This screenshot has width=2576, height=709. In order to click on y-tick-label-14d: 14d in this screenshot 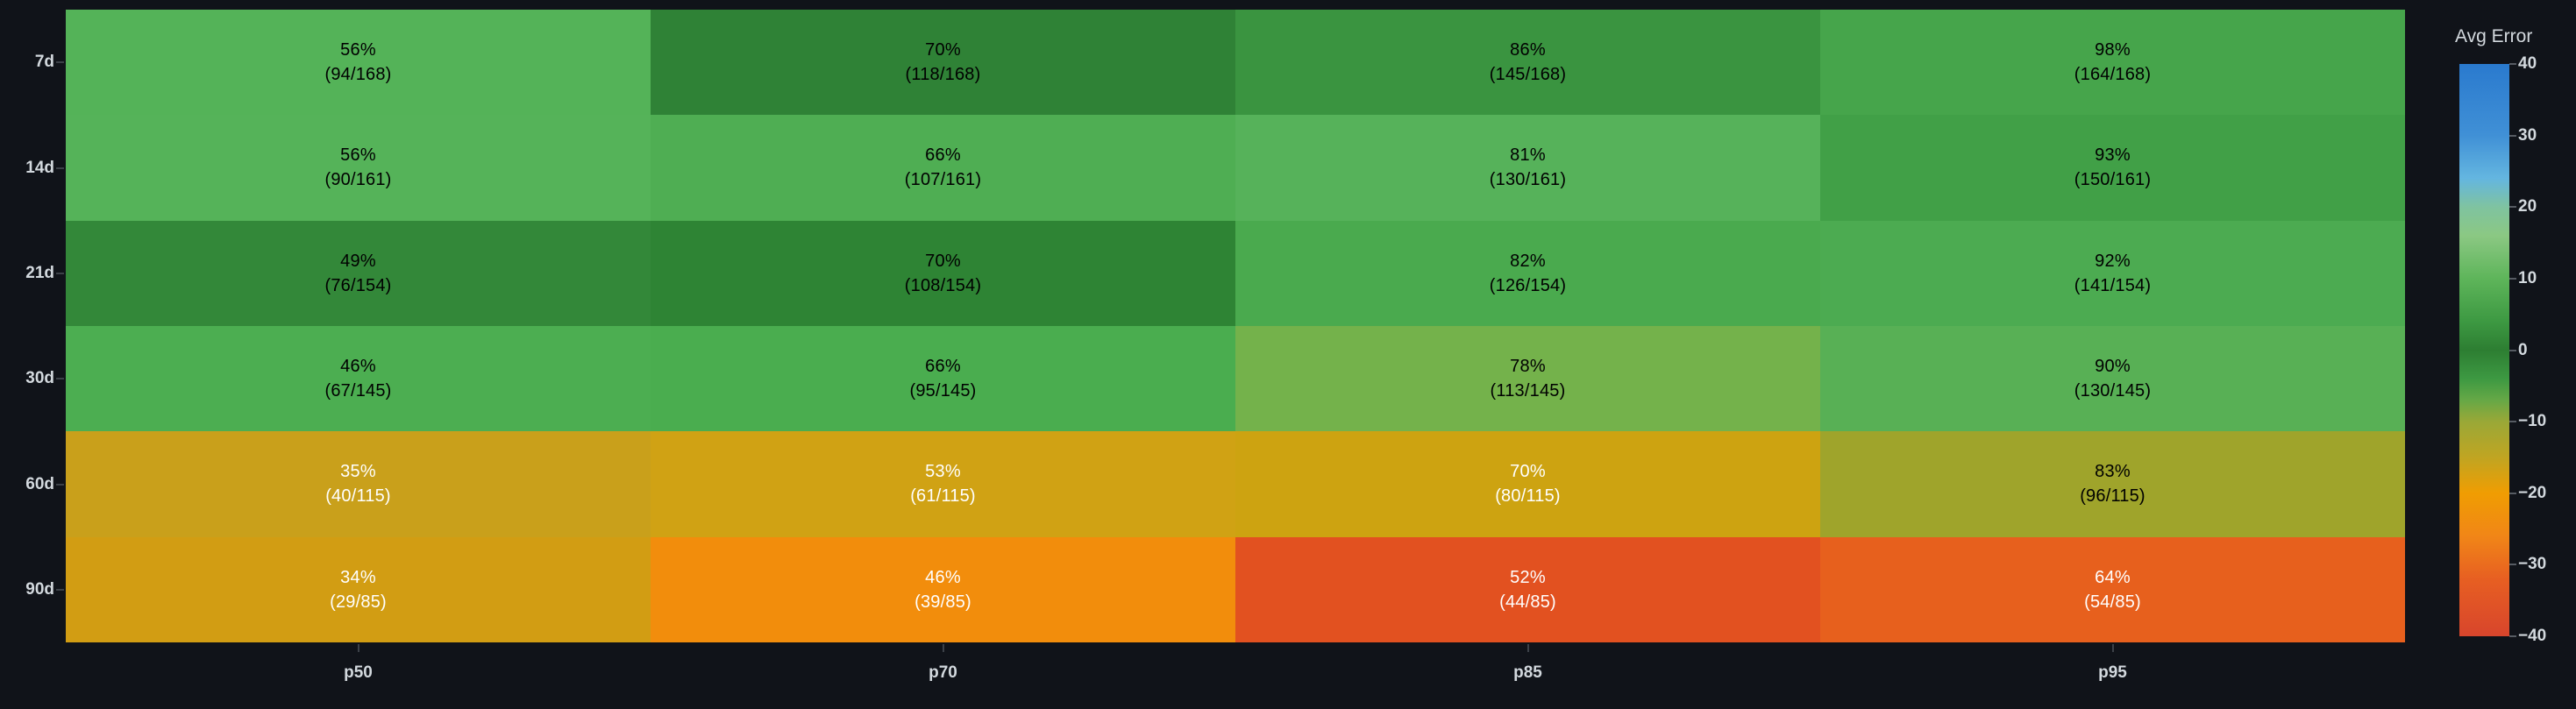, I will do `click(39, 167)`.